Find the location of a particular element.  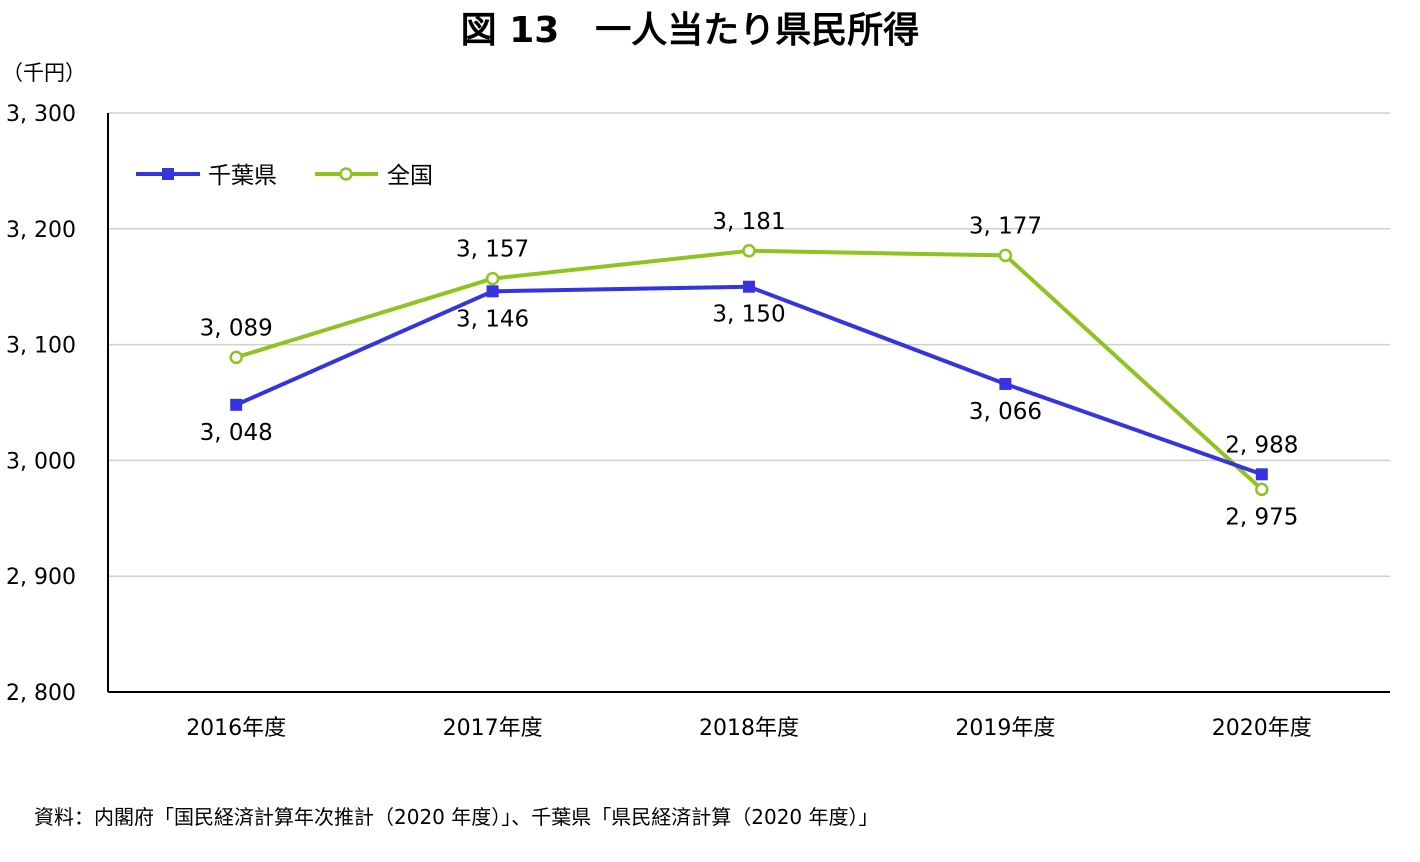

legend-marker-circle is located at coordinates (346, 174).